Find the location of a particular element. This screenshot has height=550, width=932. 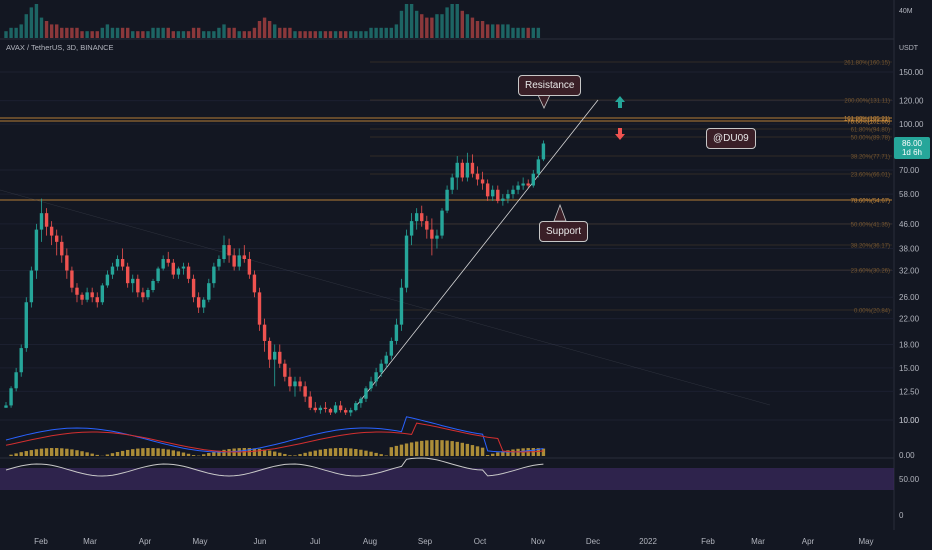

macd-line is located at coordinates (274, 434).